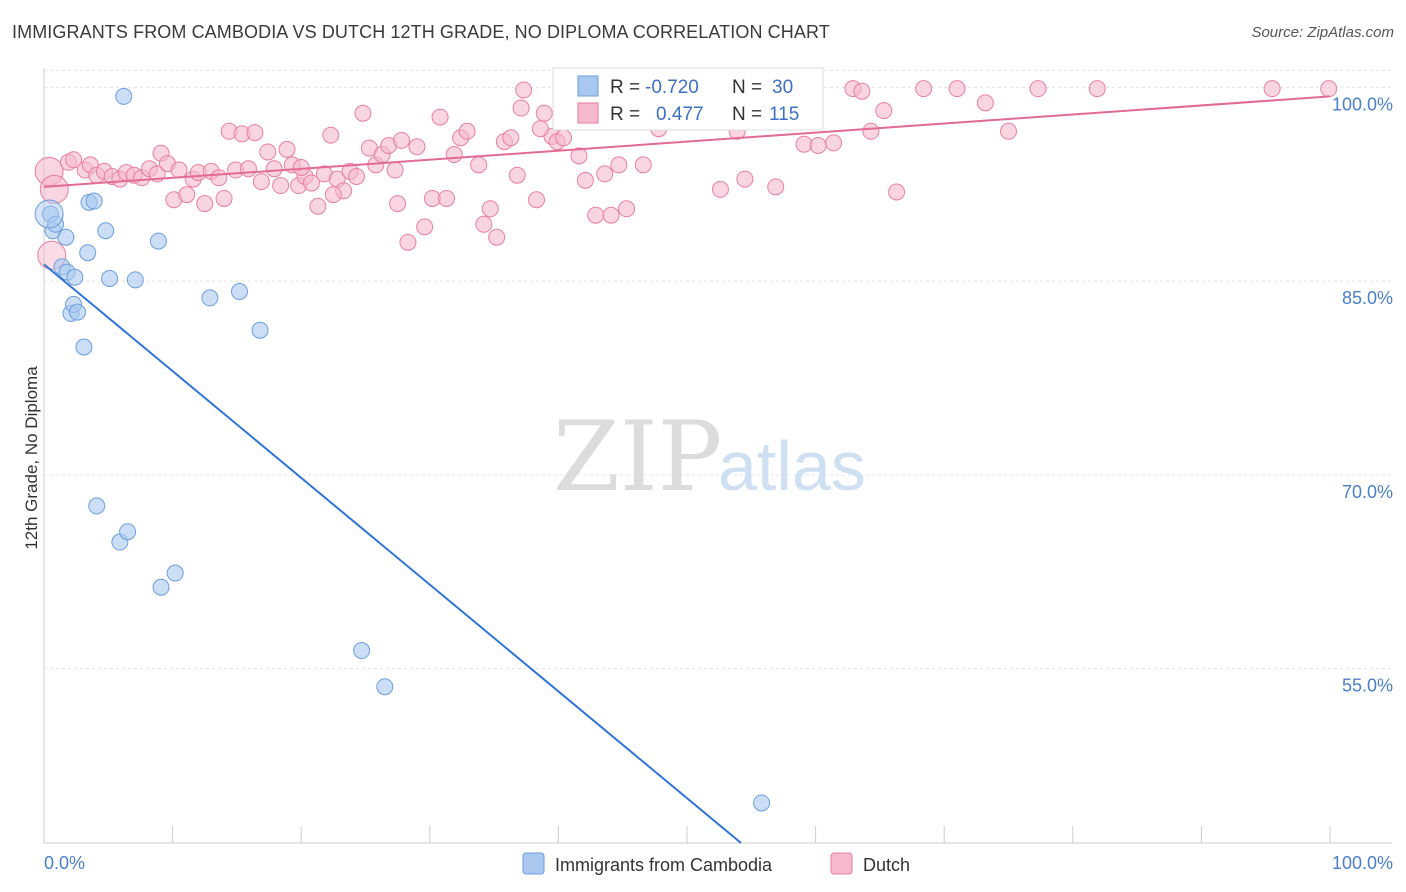 This screenshot has width=1406, height=892. Describe the element at coordinates (1322, 32) in the screenshot. I see `source-label: Source: ZipAtlas.com` at that location.